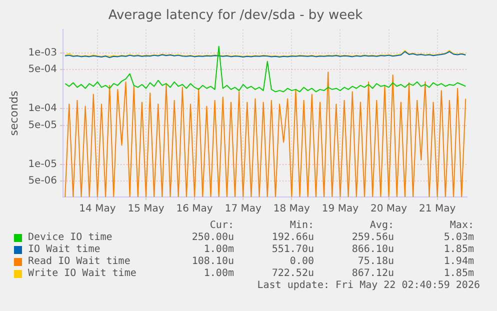 The width and height of the screenshot is (497, 311). I want to click on x-tick-label: 20 May, so click(389, 209).